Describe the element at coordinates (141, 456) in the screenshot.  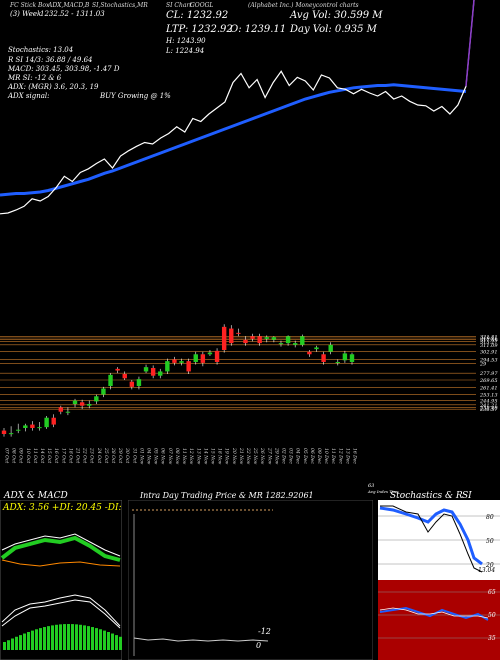
I see `date-tick-label: 01 Nov` at that location.